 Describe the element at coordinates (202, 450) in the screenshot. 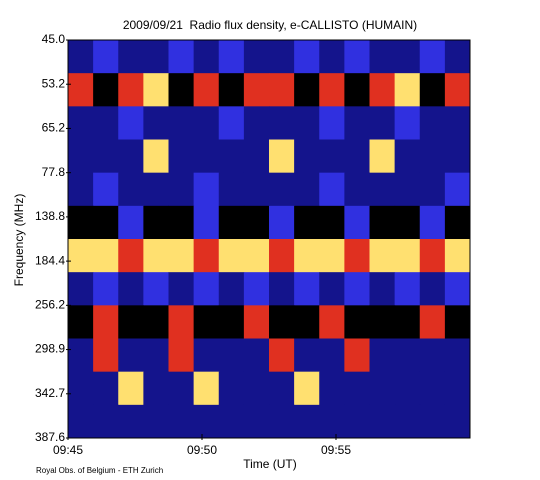

I see `x-tick-label: 09:50` at that location.